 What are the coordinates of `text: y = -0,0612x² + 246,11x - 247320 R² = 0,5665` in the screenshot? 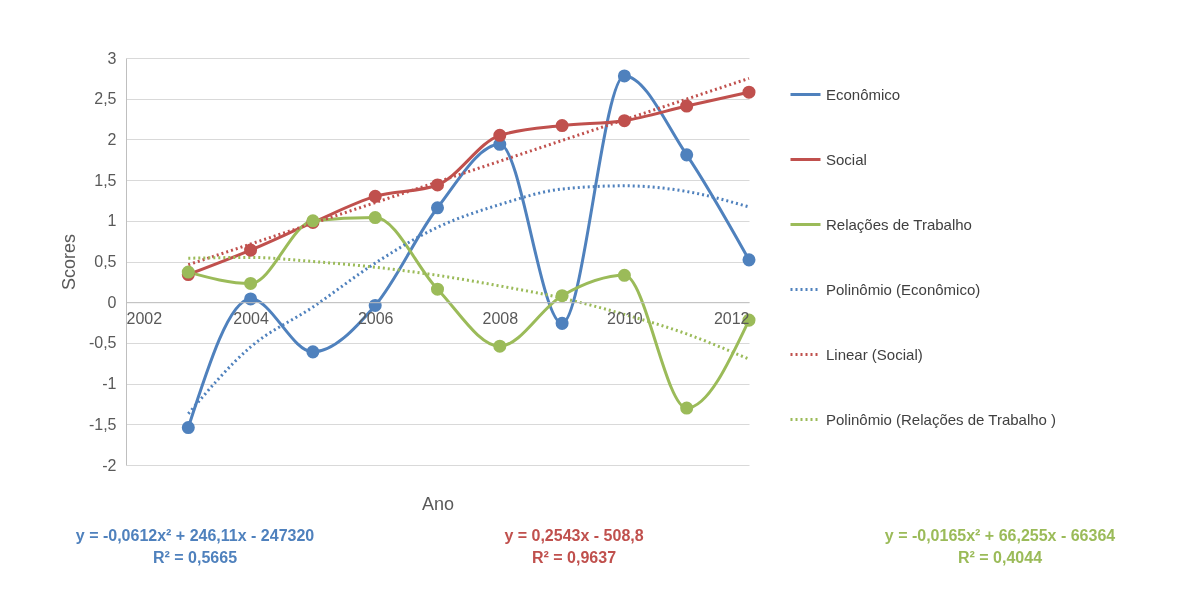 It's located at (195, 546).